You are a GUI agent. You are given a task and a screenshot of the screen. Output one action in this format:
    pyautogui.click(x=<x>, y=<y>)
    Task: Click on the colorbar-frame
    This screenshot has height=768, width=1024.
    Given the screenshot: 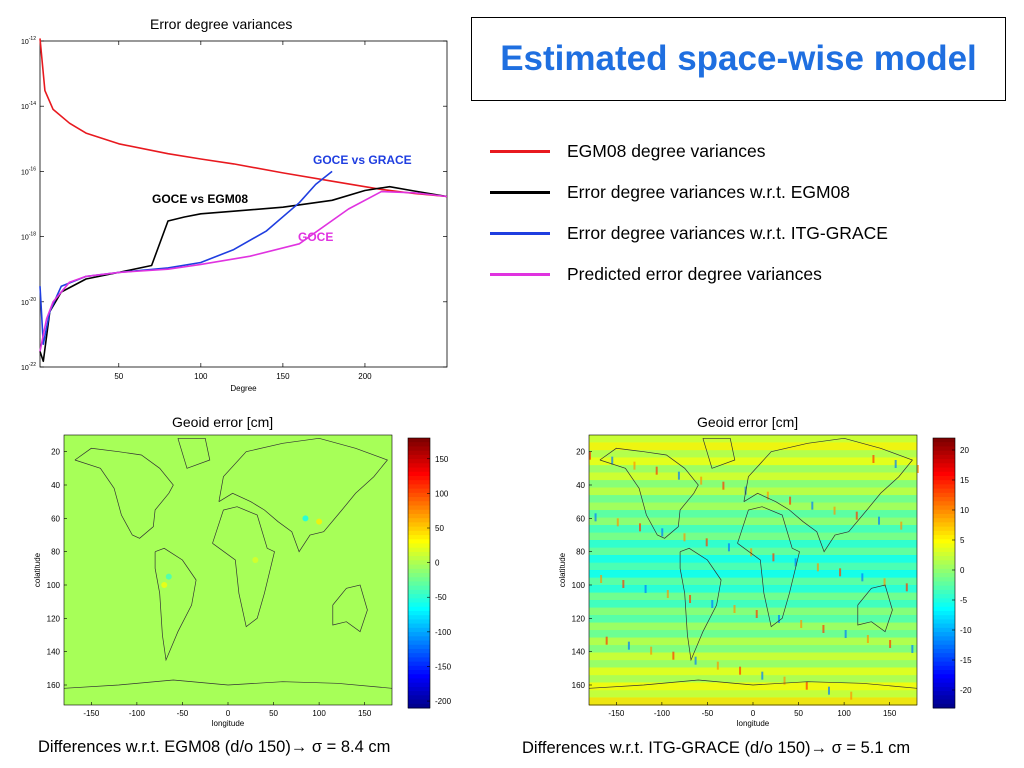 What is the action you would take?
    pyautogui.click(x=419, y=573)
    